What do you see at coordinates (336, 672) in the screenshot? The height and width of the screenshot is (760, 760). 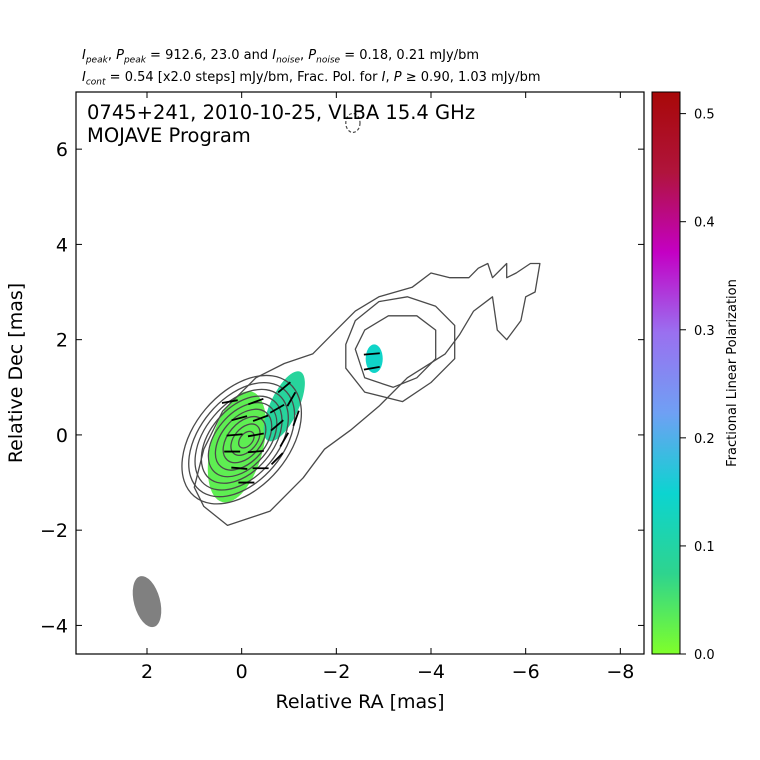 I see `x-tick-label: −2` at bounding box center [336, 672].